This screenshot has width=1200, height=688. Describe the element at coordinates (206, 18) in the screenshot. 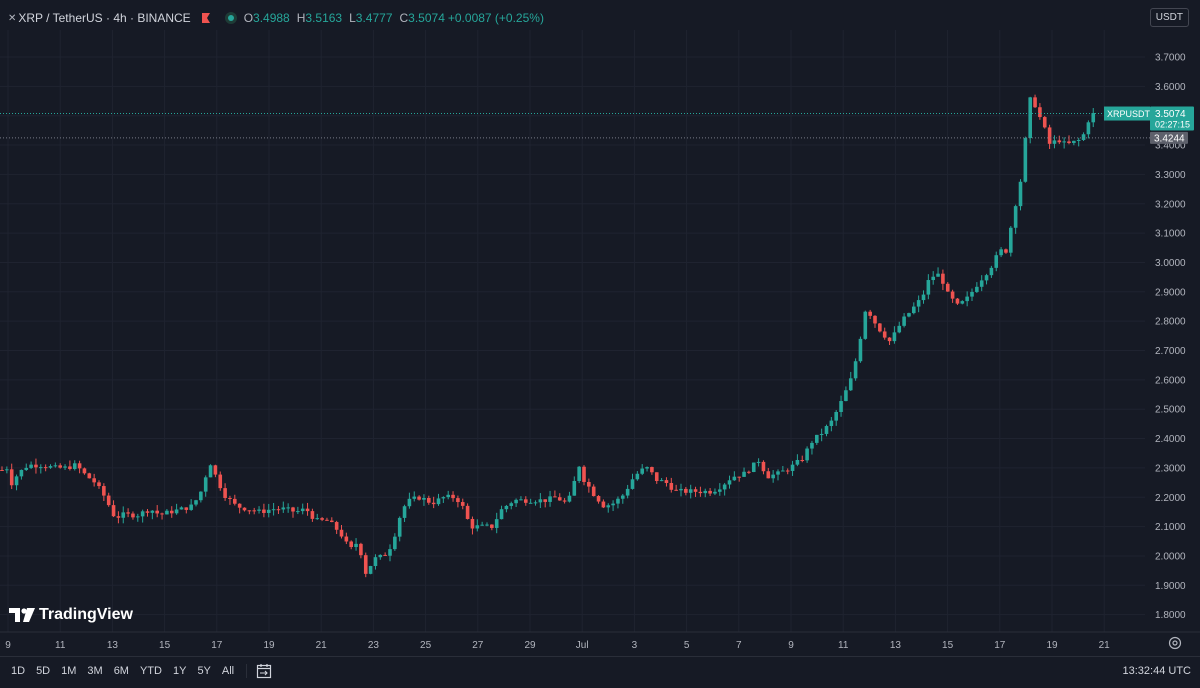

I see `flag-icon` at that location.